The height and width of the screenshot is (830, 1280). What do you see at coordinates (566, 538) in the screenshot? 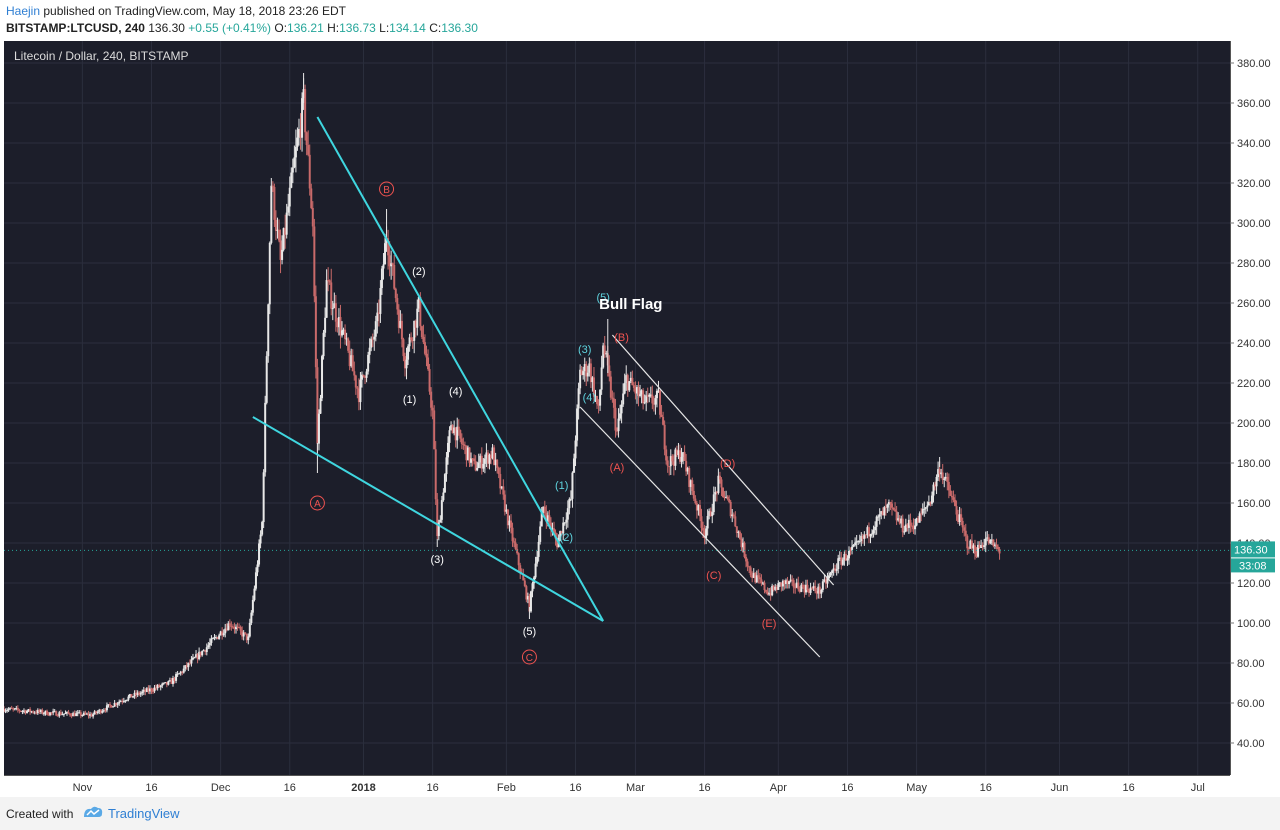
I see `wave-label: (2)` at bounding box center [566, 538].